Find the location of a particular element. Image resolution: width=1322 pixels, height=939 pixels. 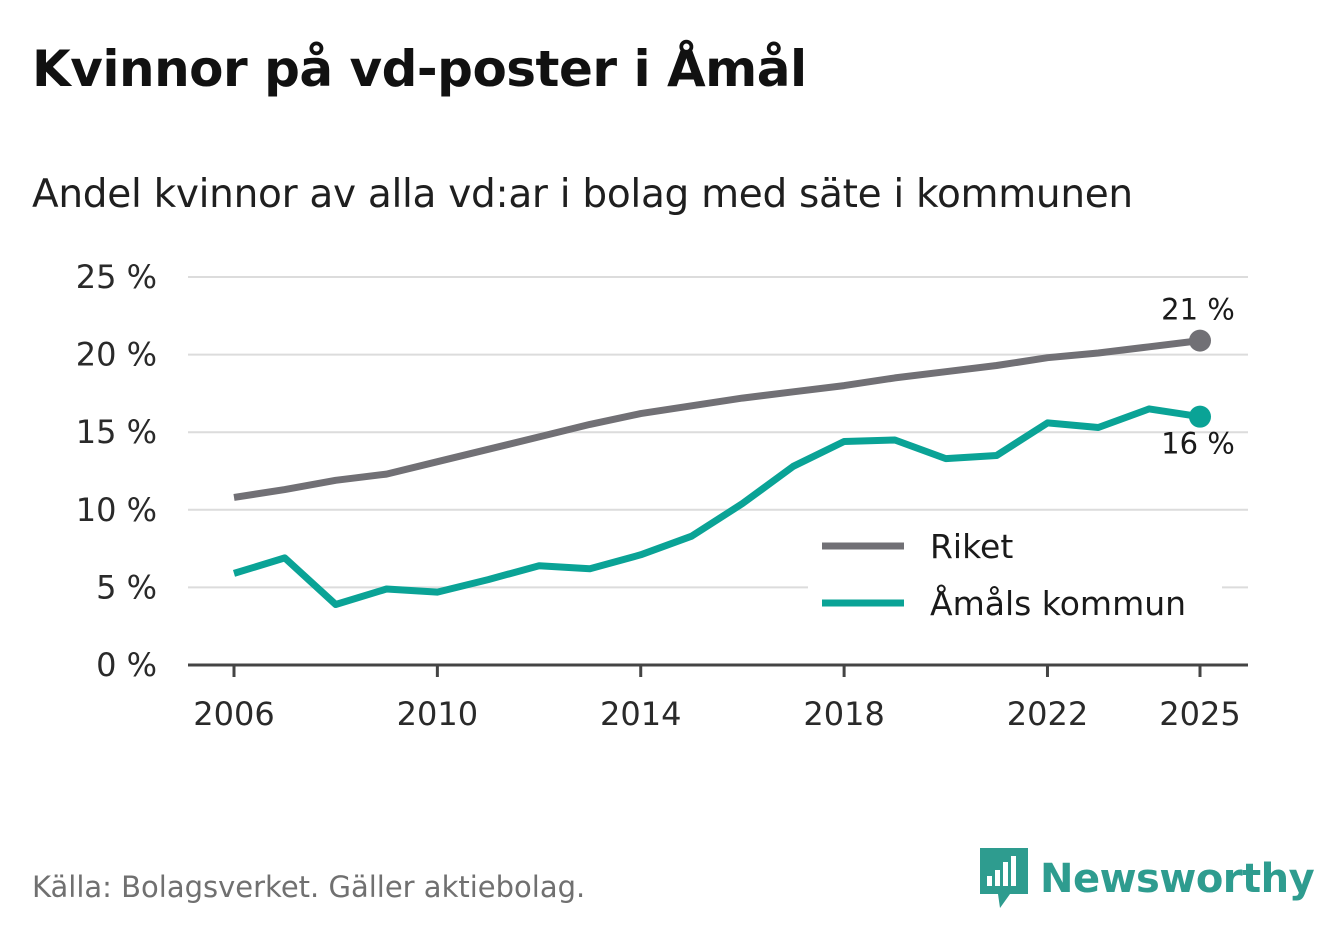

x-axis: 2006 2010 2014 2018 2022 2025 is located at coordinates (718, 698).